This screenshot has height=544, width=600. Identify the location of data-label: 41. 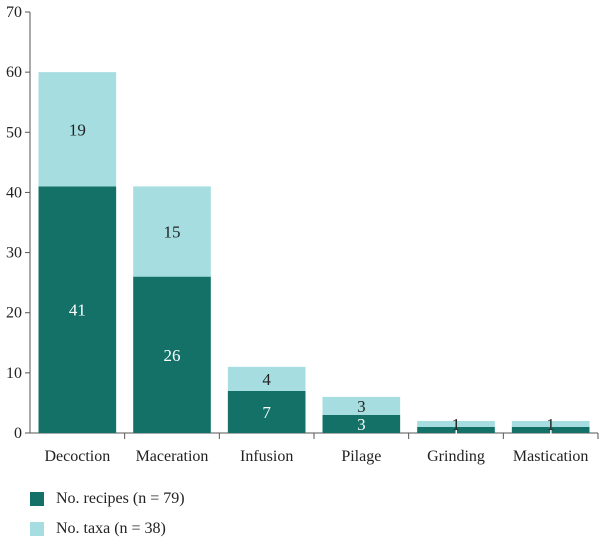
(77, 310).